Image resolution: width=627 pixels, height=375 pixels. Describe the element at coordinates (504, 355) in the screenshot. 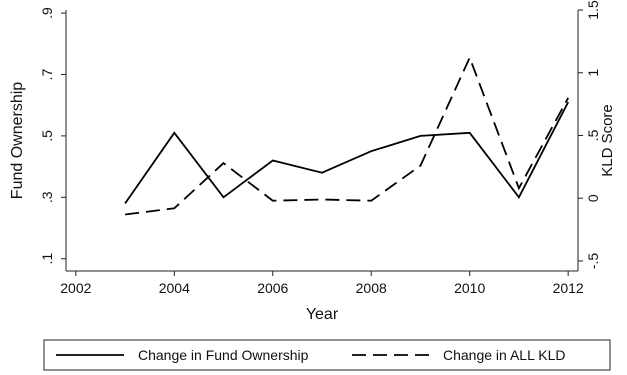

I see `legend-label-kld: Change in ALL KLD` at that location.